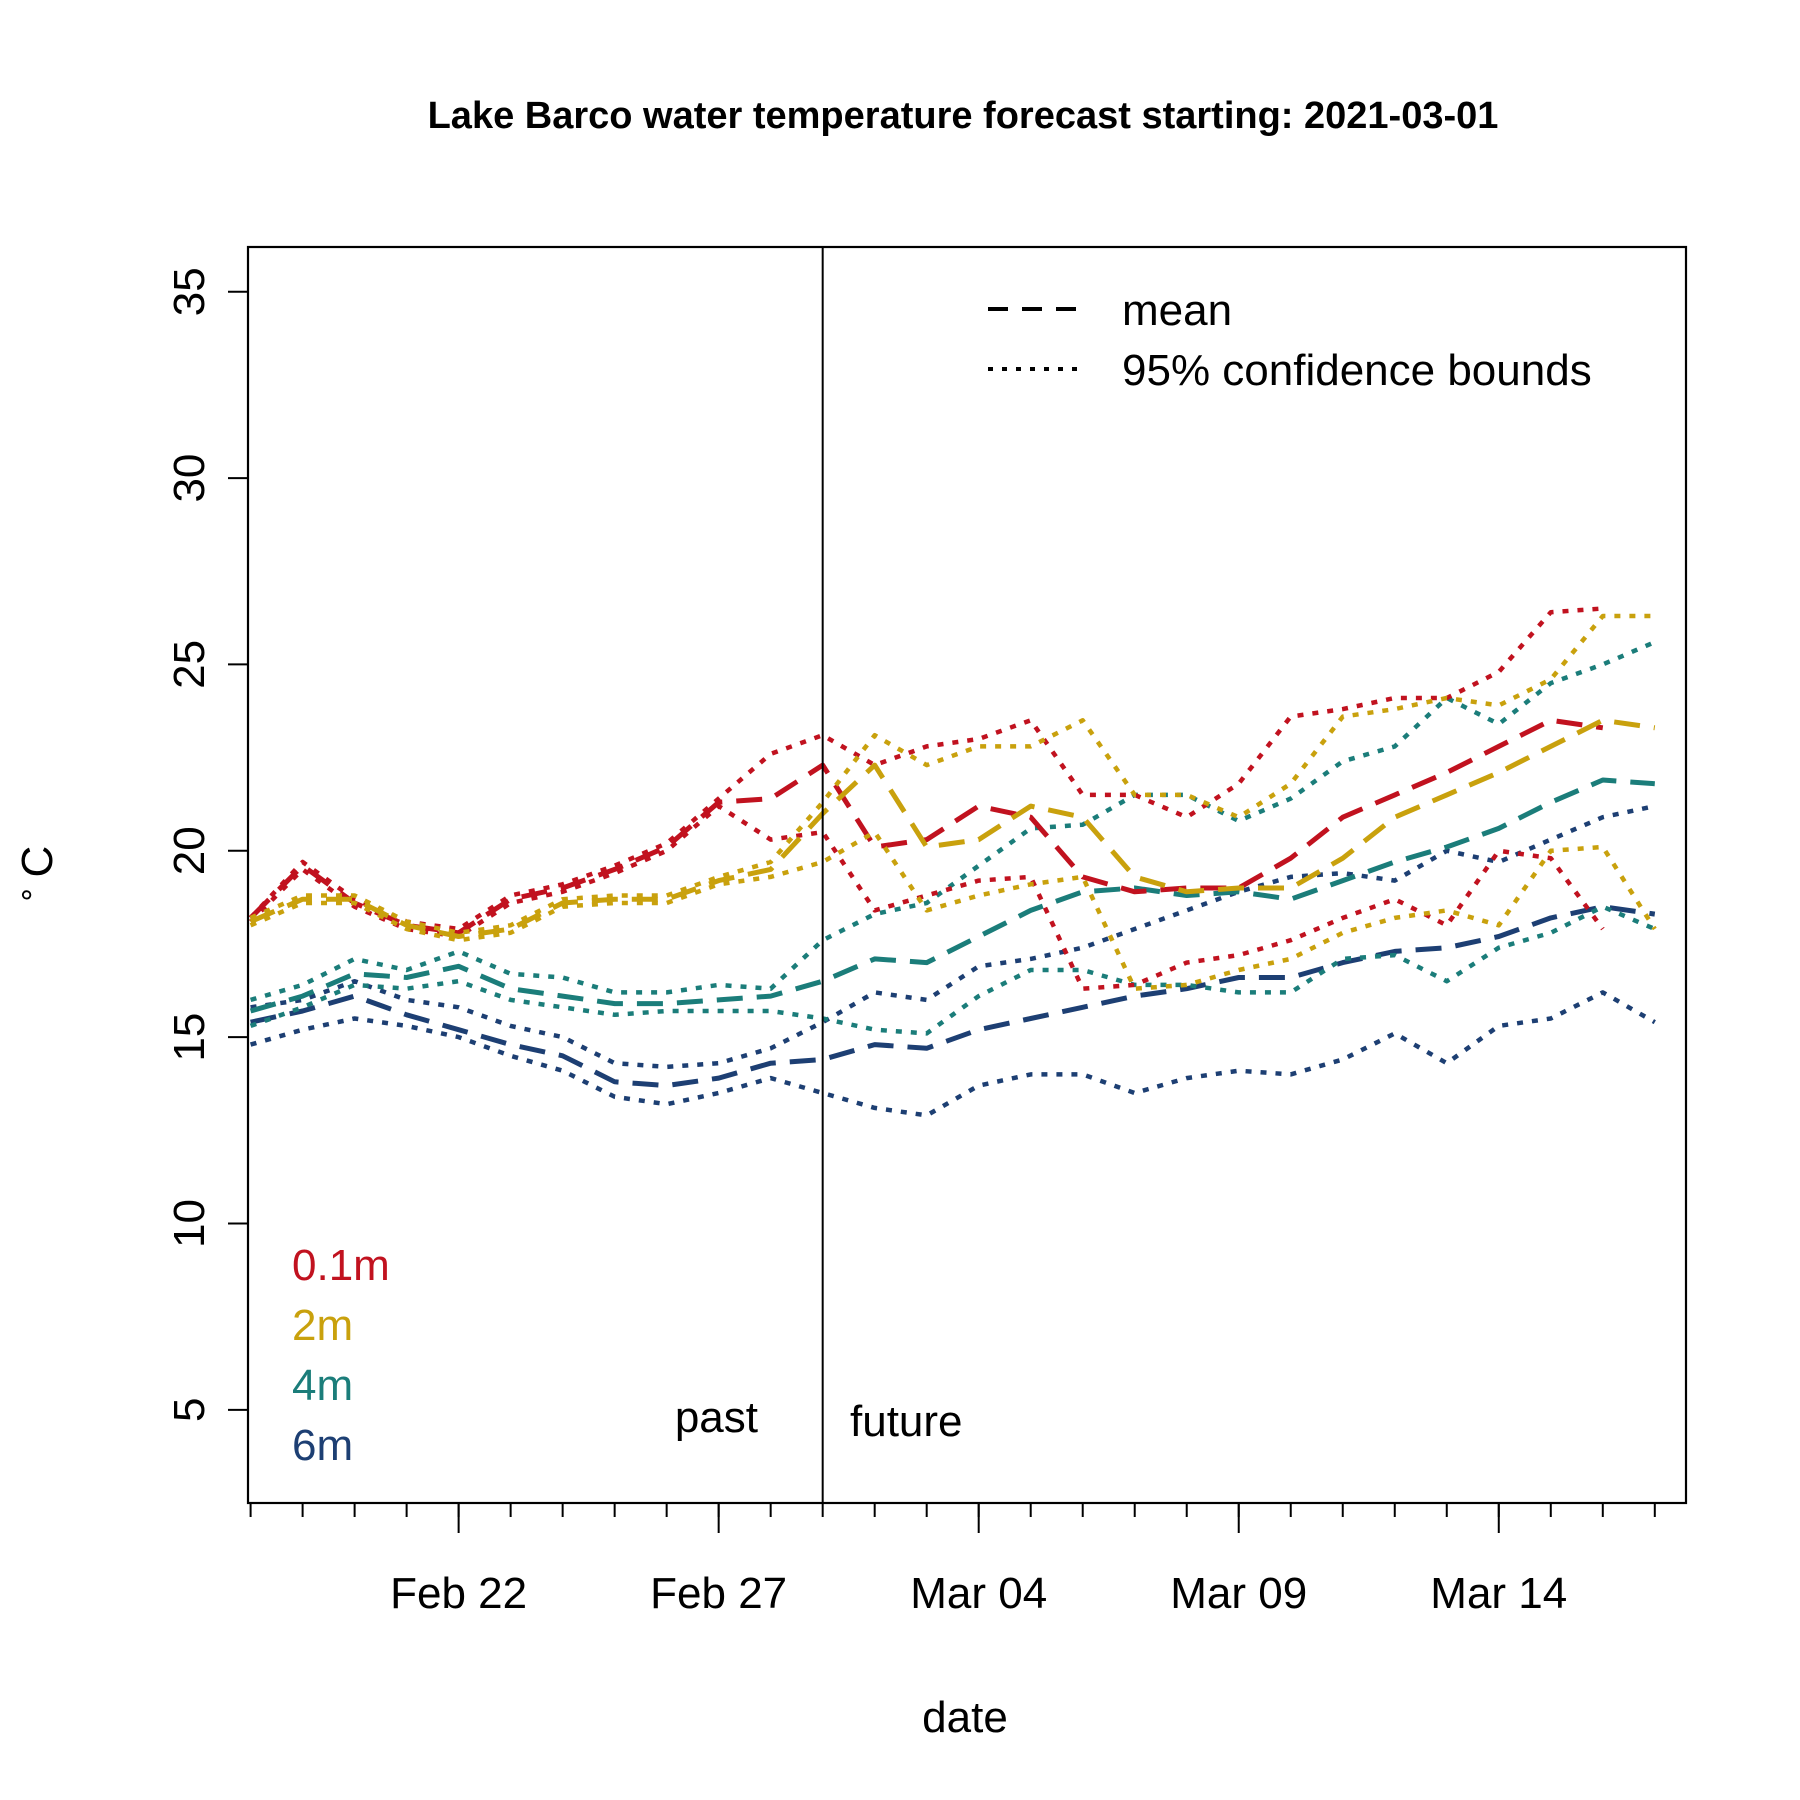  Describe the element at coordinates (189, 664) in the screenshot. I see `y-tick-label: 25` at that location.